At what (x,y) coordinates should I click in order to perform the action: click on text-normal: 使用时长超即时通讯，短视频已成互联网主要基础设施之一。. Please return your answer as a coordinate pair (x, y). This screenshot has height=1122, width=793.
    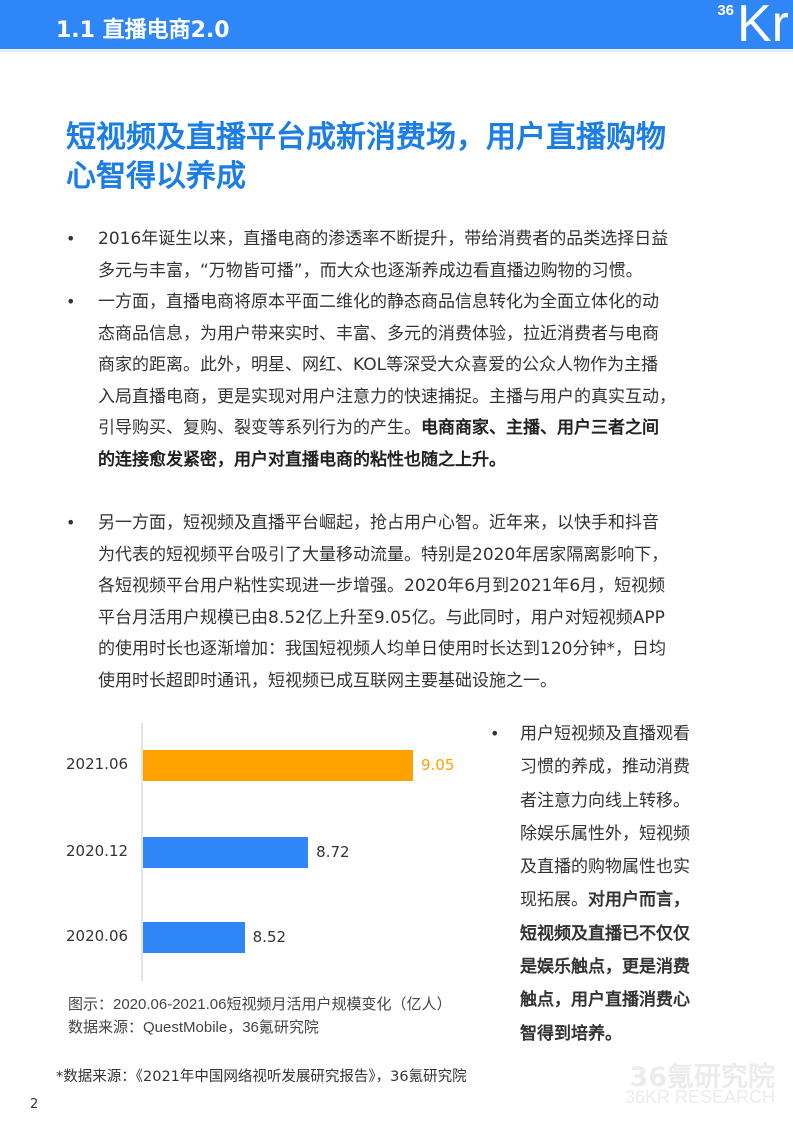
    Looking at the image, I should click on (327, 680).